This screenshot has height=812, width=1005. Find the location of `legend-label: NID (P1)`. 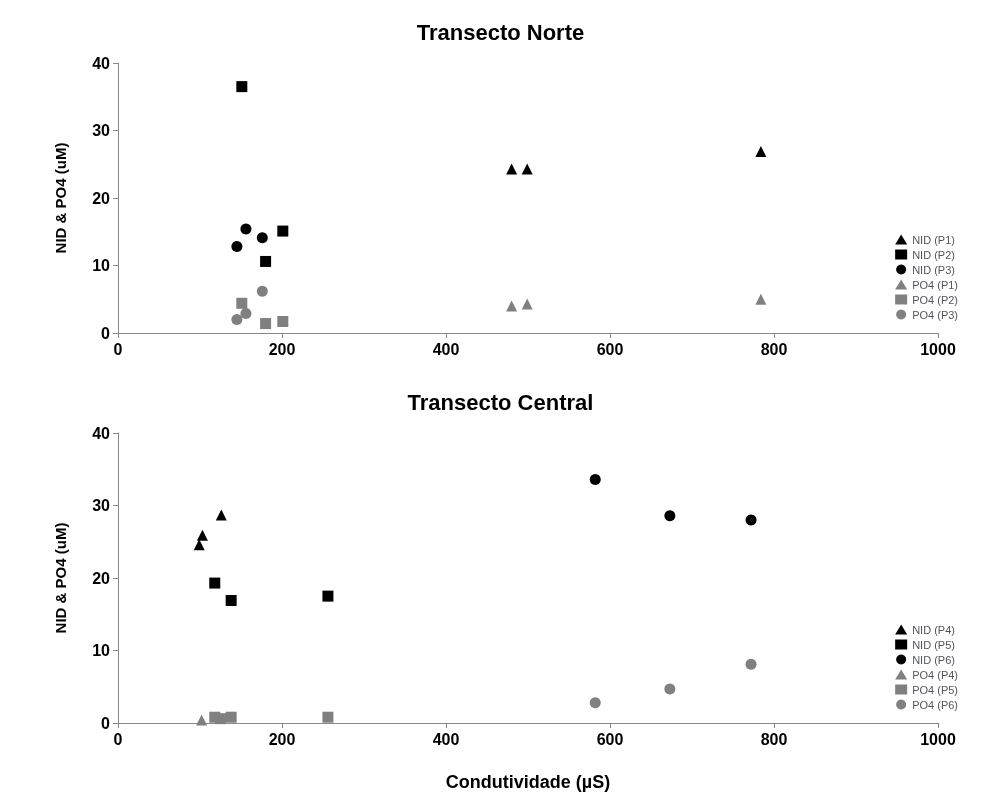

legend-label: NID (P1) is located at coordinates (933, 239).